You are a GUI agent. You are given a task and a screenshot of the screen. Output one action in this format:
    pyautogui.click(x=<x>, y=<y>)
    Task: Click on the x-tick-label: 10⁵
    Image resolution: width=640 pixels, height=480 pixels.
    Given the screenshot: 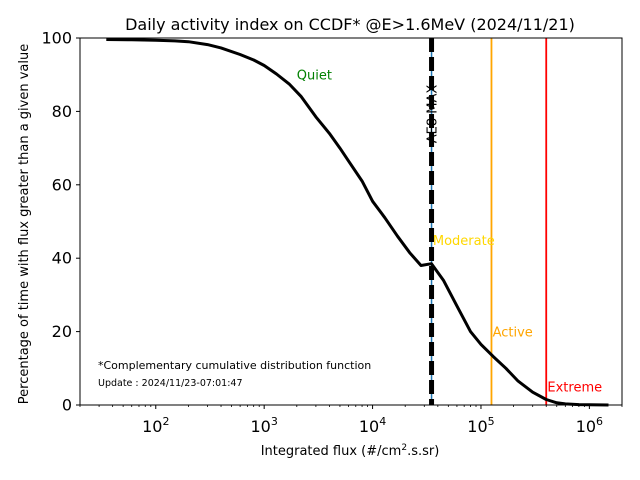 What is the action you would take?
    pyautogui.click(x=480, y=425)
    